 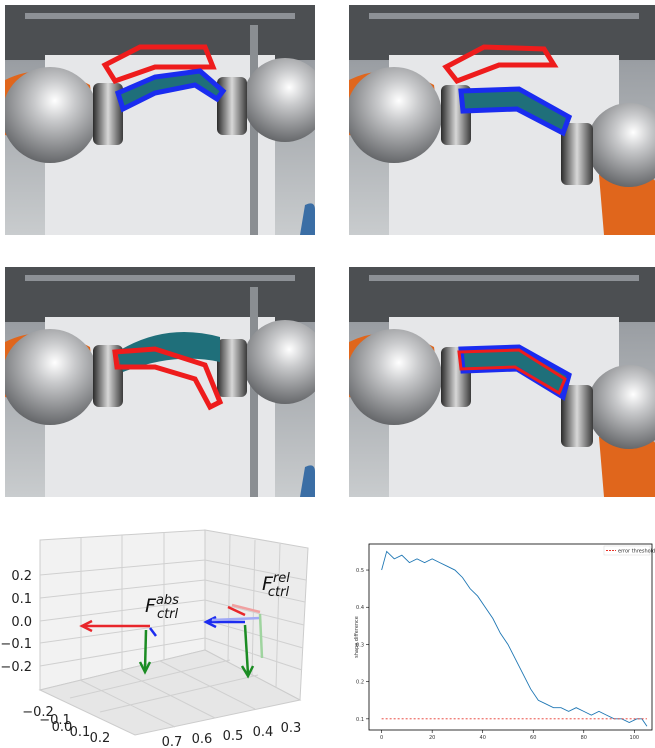 What do you see at coordinates (635, 738) in the screenshot?
I see `x-tick-label: 100` at bounding box center [635, 738].